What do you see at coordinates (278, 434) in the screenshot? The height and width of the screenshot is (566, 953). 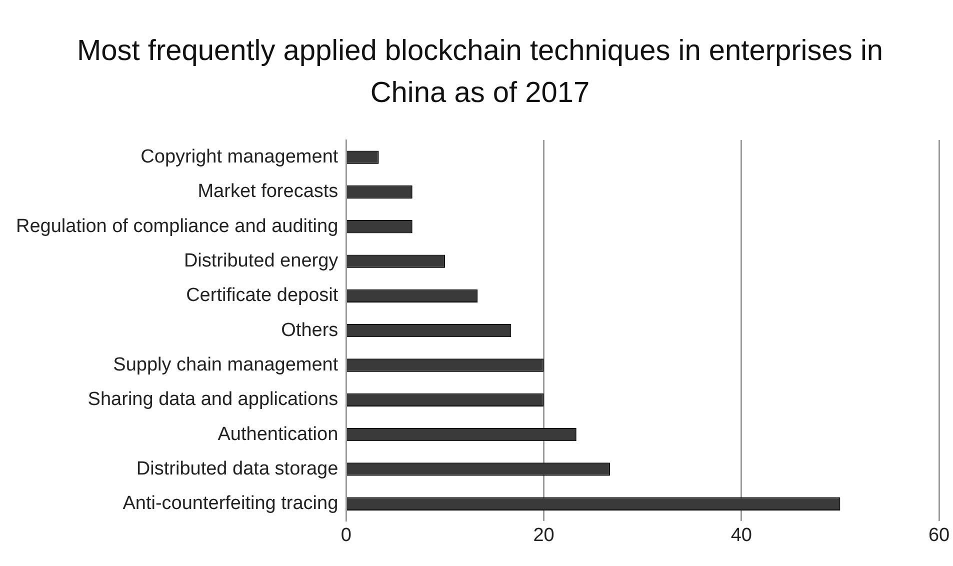 I see `y-tick-label: Authentication` at bounding box center [278, 434].